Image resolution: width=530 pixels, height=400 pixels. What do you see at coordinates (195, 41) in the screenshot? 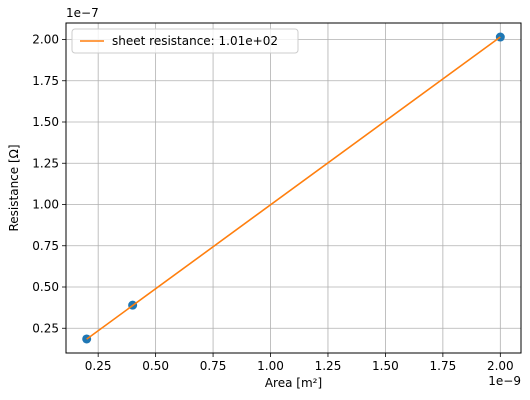
I see `legend-label: sheet resistance: 1.01e+02` at bounding box center [195, 41].